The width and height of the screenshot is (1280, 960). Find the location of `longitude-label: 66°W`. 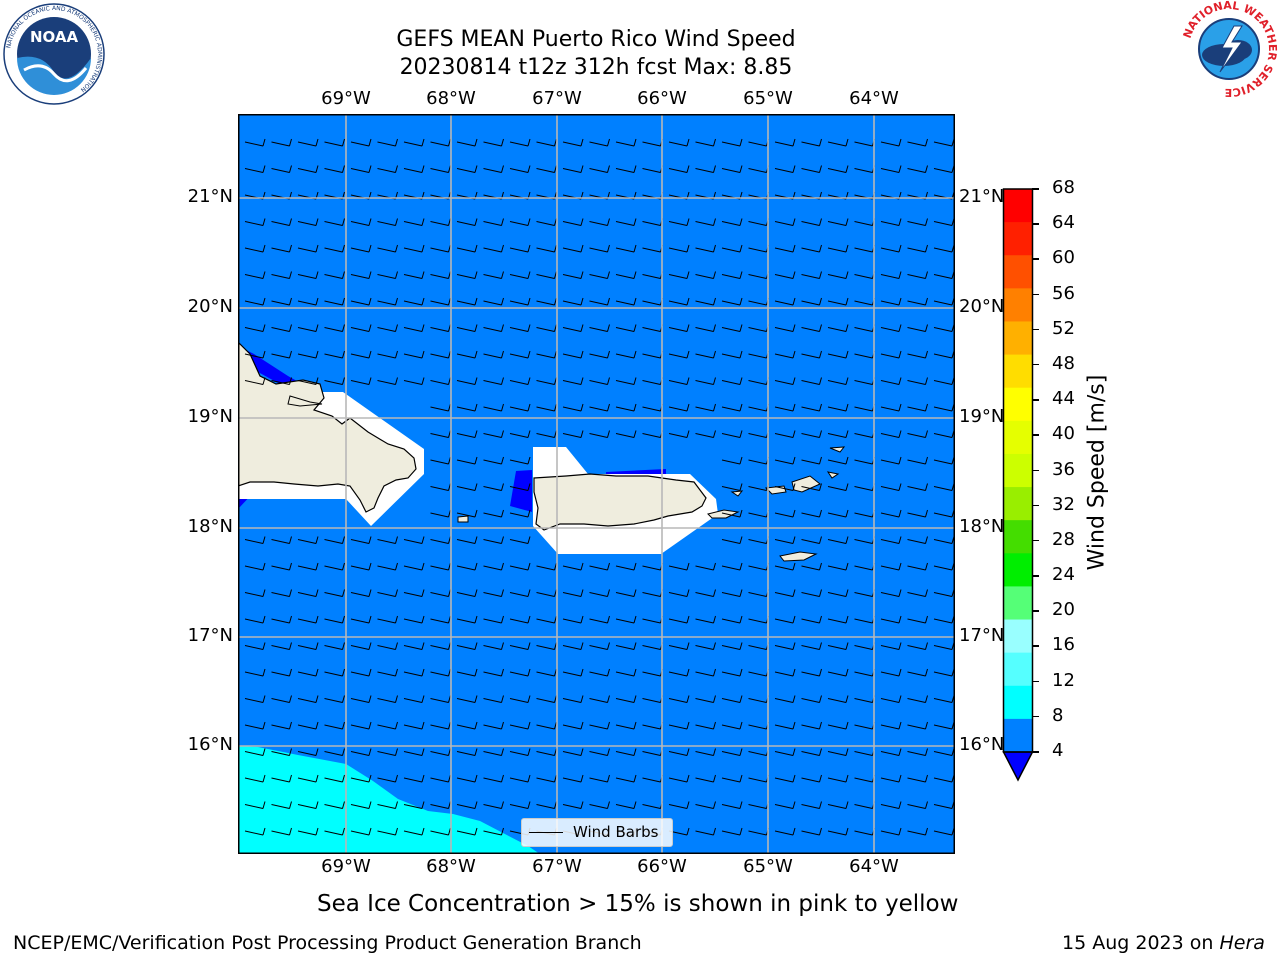

longitude-label: 66°W is located at coordinates (662, 98).